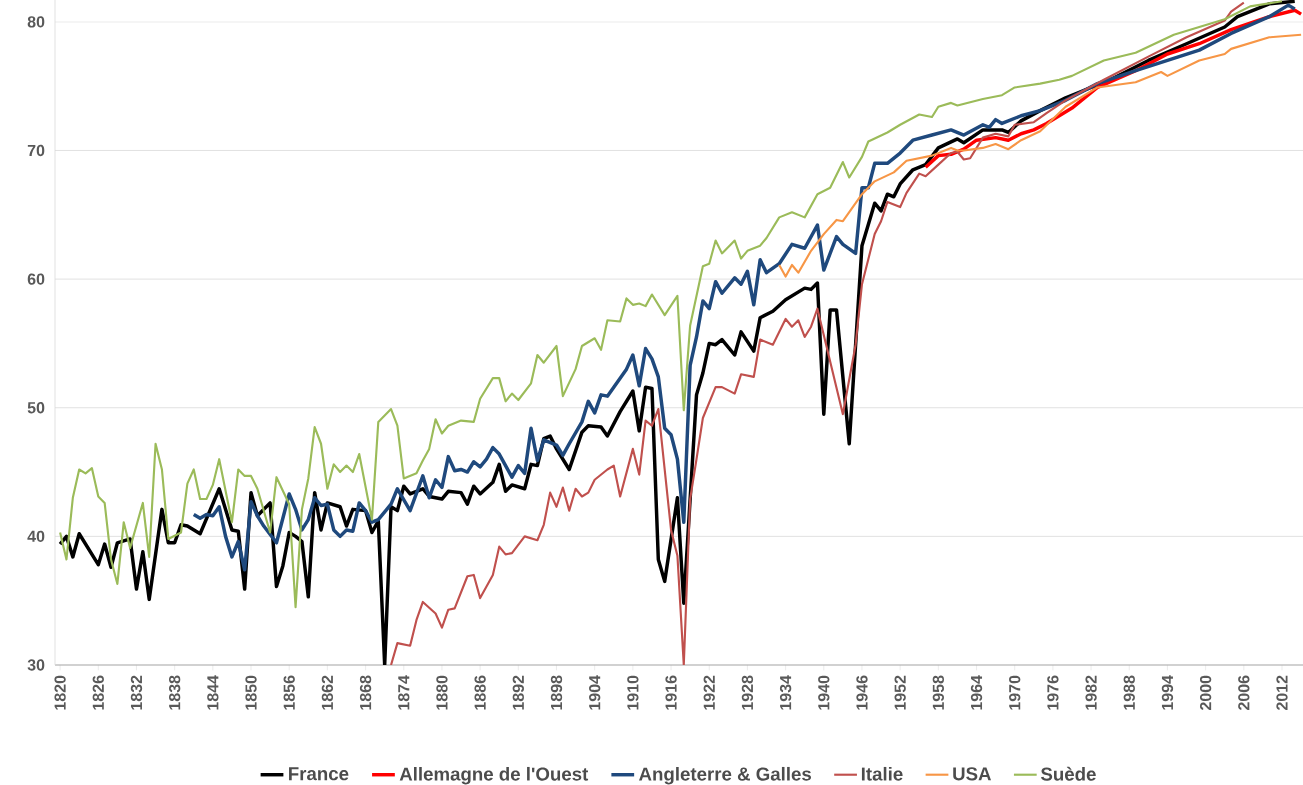 The height and width of the screenshot is (785, 1303). I want to click on legend-label: Allemagne de l'Ouest, so click(494, 775).